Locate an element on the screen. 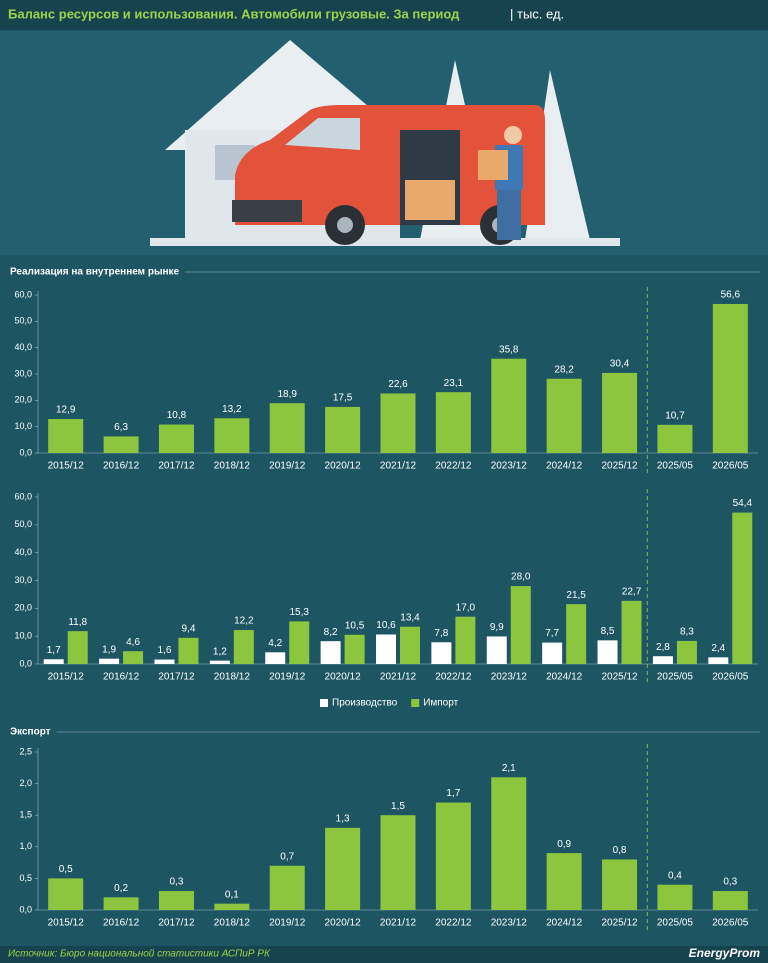 The height and width of the screenshot is (963, 768). value-label: 30,4 is located at coordinates (620, 364).